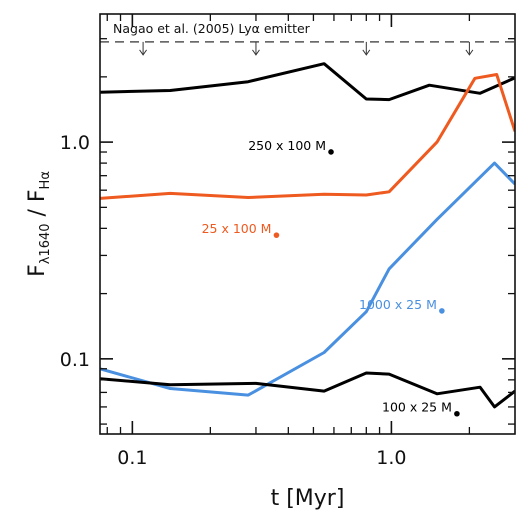 Image resolution: width=525 pixels, height=523 pixels. What do you see at coordinates (391, 458) in the screenshot?
I see `x-tick-label: 1.0` at bounding box center [391, 458].